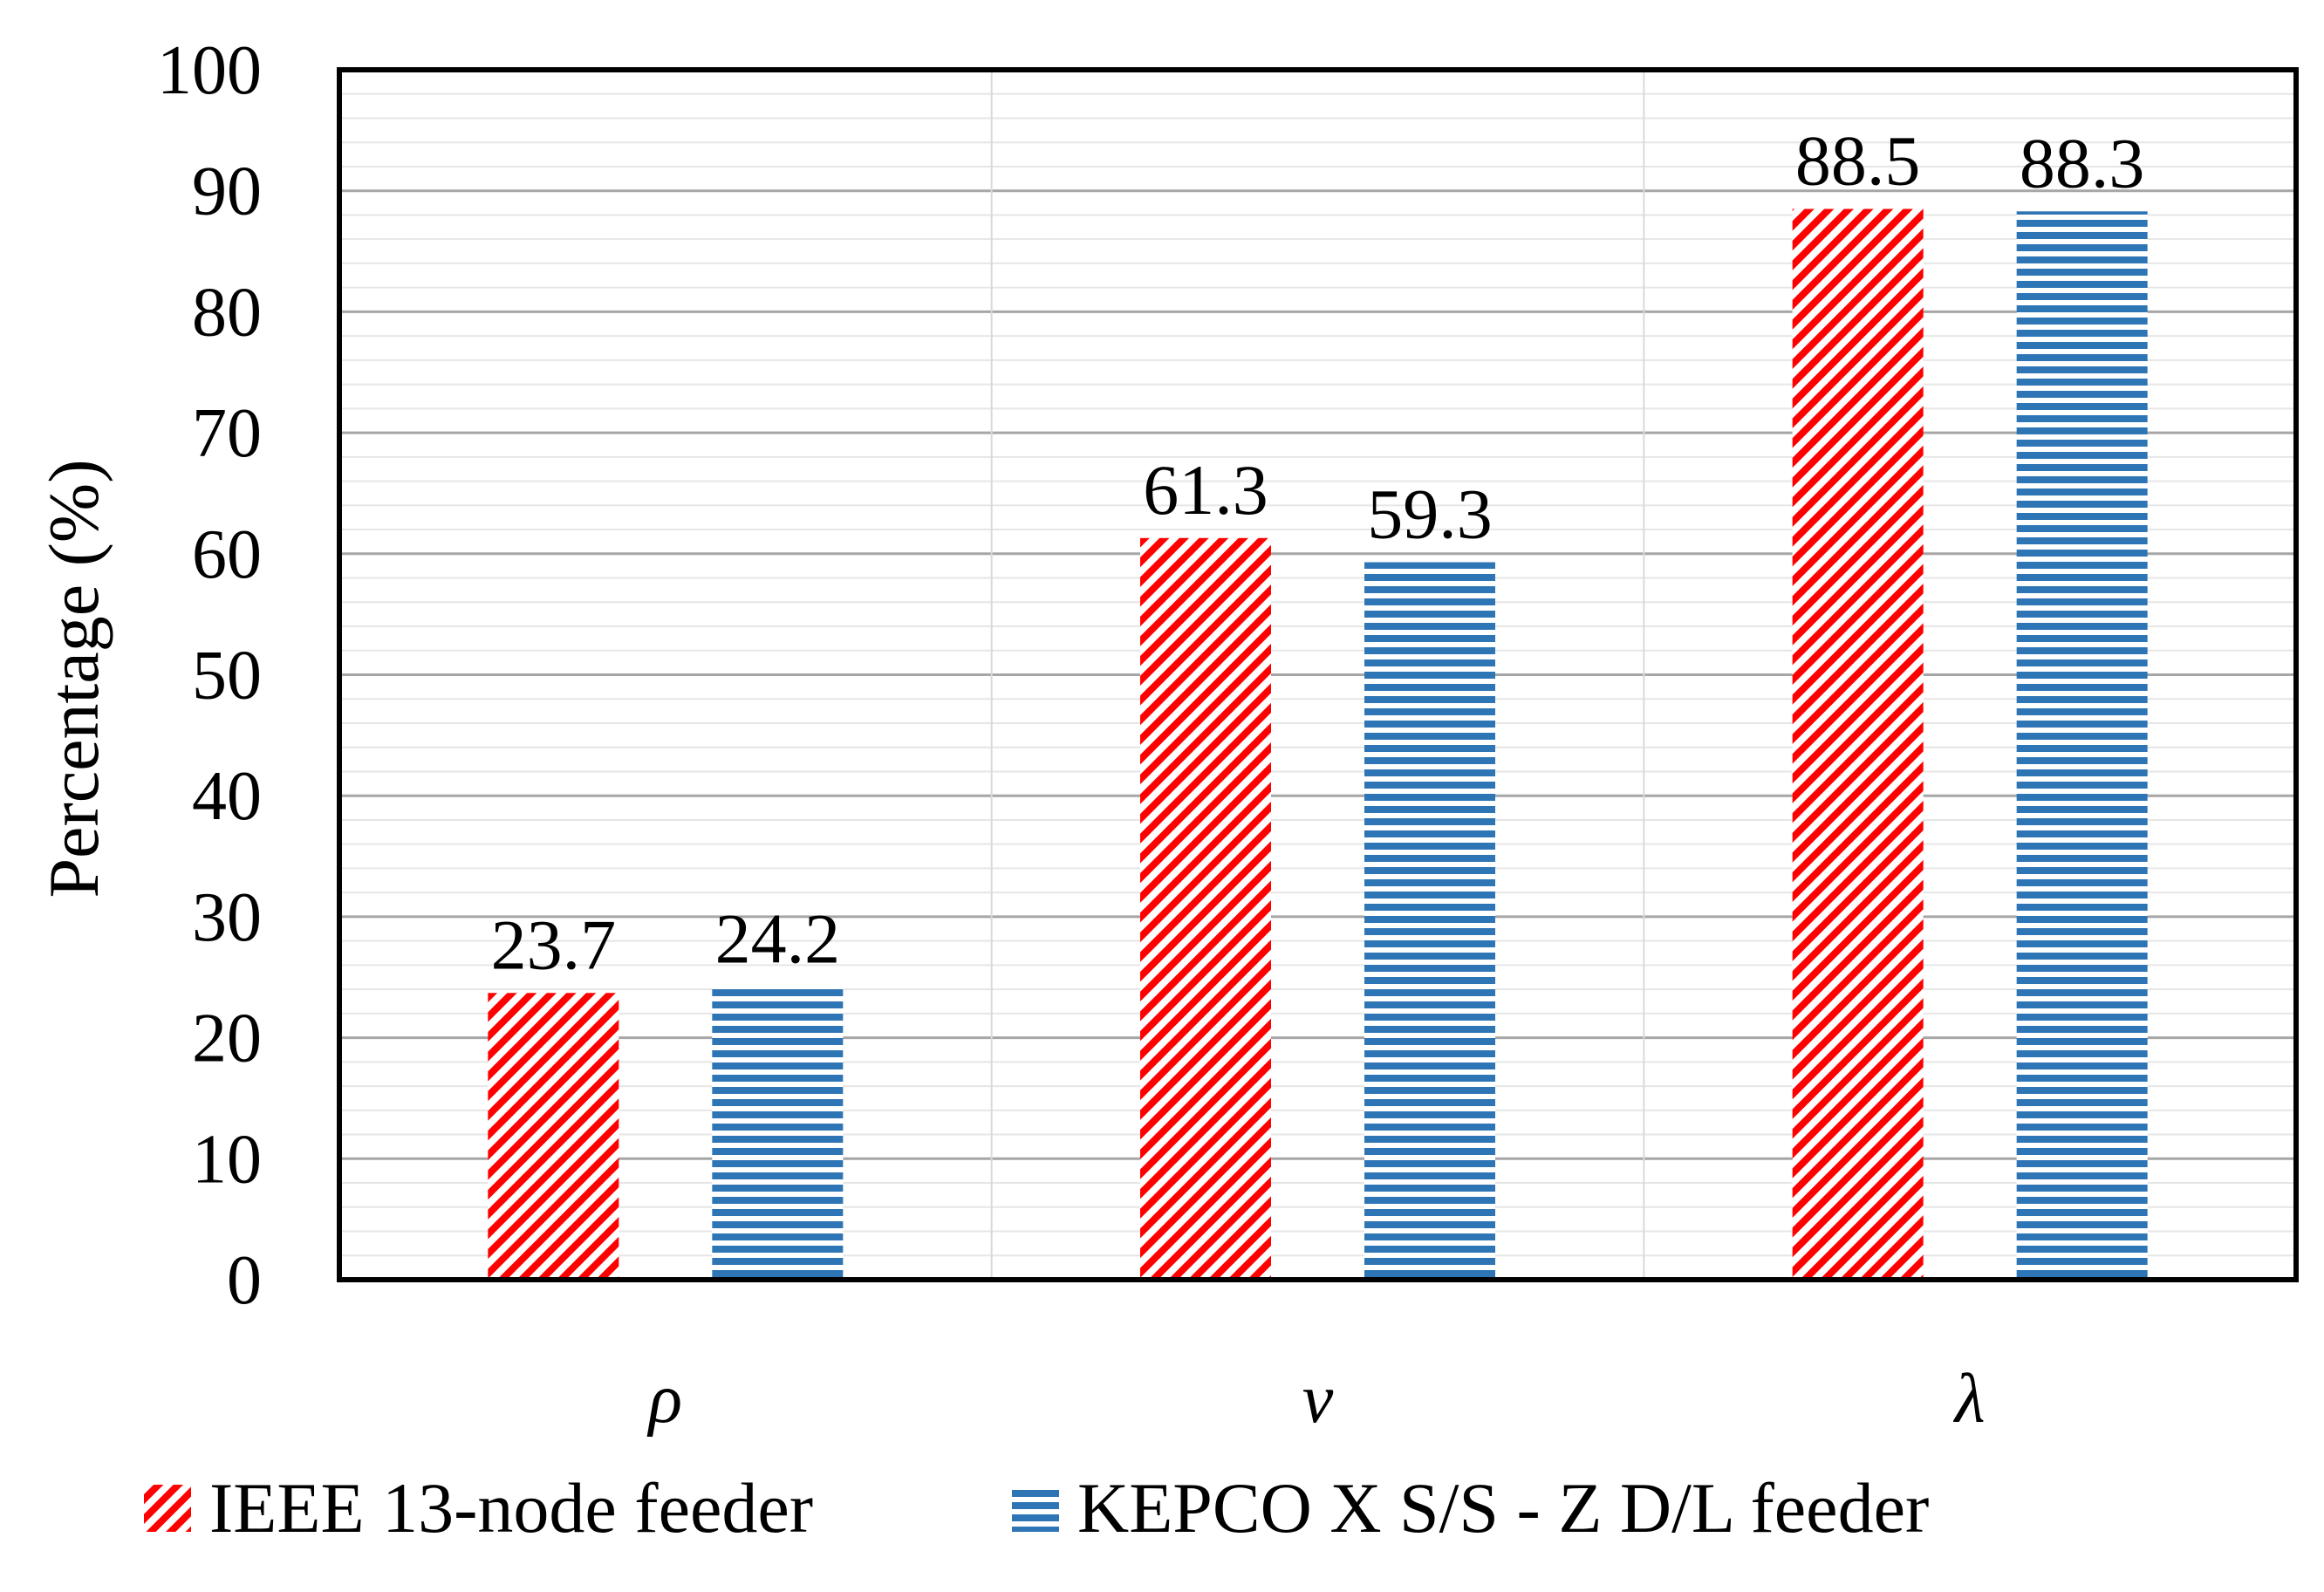 Image resolution: width=2324 pixels, height=1592 pixels. Describe the element at coordinates (1503, 1508) in the screenshot. I see `legend-label-kepco: KEPCO X S/S - Z D/L feeder` at that location.